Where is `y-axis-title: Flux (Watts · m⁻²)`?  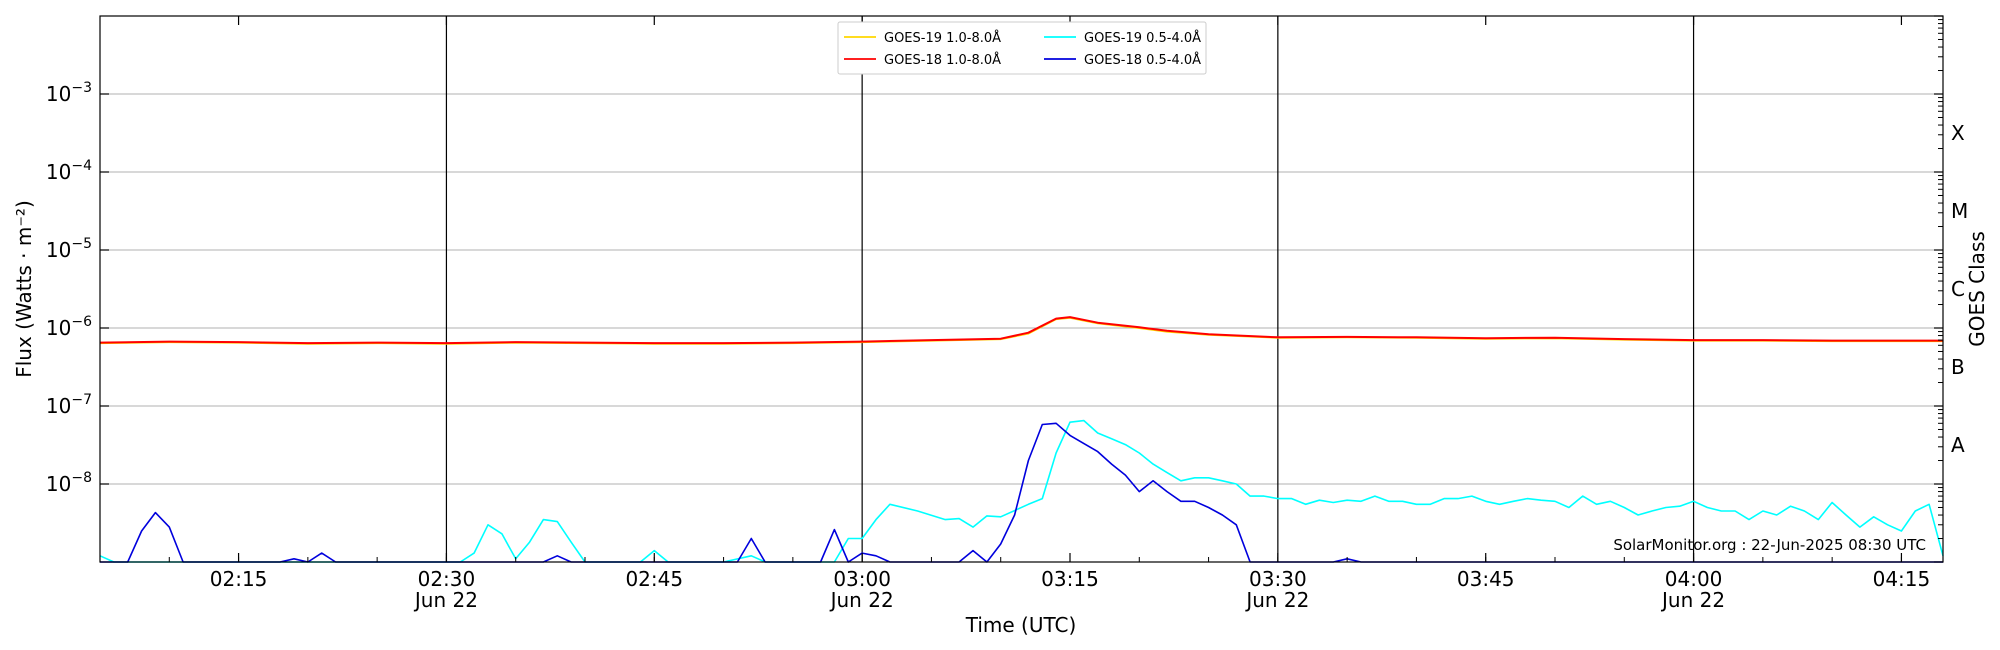
y-axis-title: Flux (Watts · m⁻²) is located at coordinates (24, 289).